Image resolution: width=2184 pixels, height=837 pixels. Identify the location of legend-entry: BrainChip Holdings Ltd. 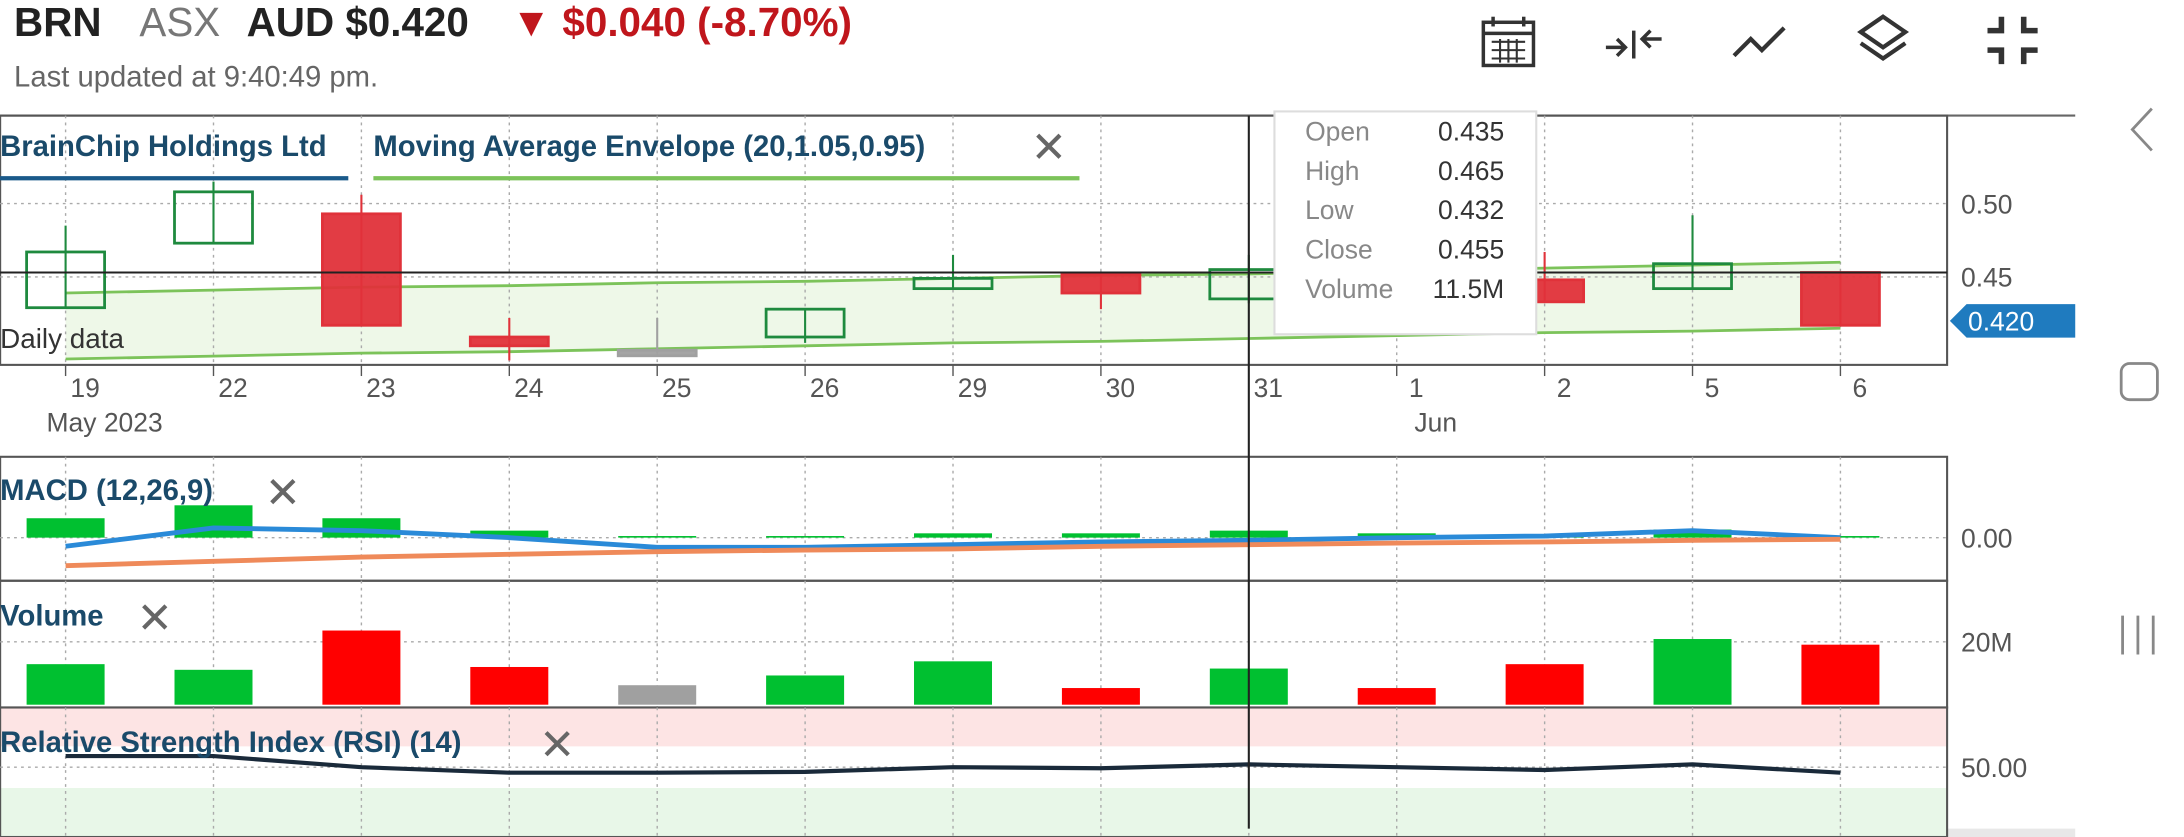
(163, 147).